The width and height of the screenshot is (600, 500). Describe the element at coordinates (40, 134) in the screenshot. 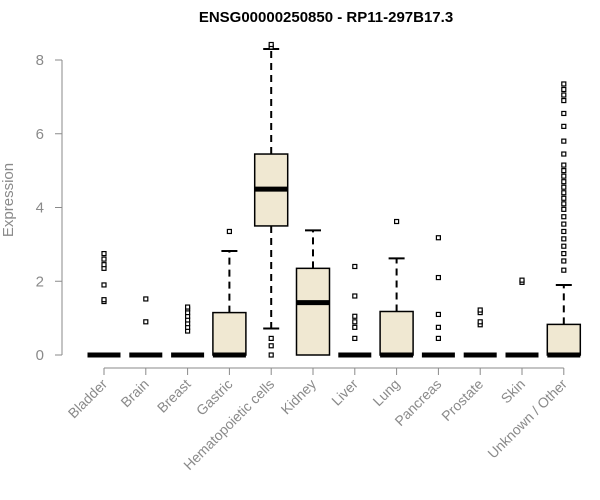

I see `y-tick-label: 6` at that location.